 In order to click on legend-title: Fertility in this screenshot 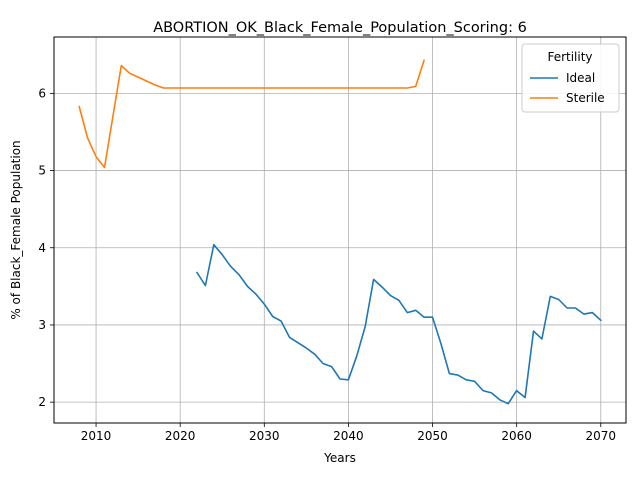, I will do `click(569, 57)`.